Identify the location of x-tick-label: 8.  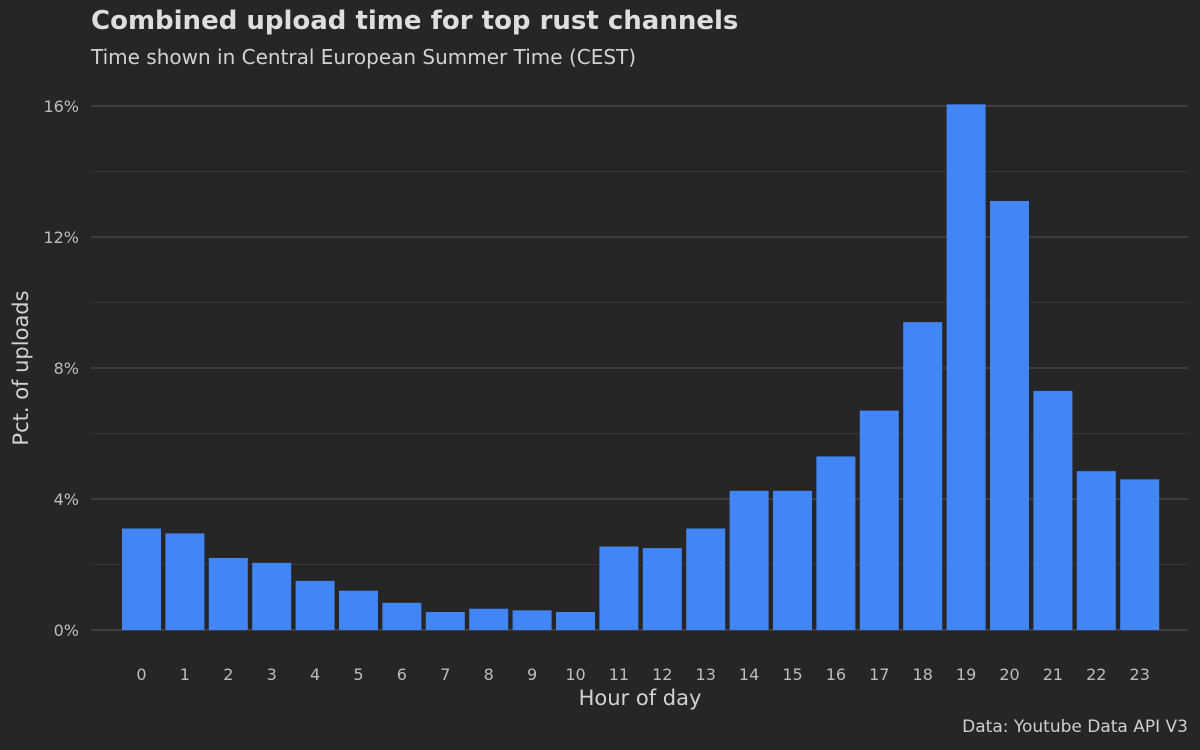
(489, 674).